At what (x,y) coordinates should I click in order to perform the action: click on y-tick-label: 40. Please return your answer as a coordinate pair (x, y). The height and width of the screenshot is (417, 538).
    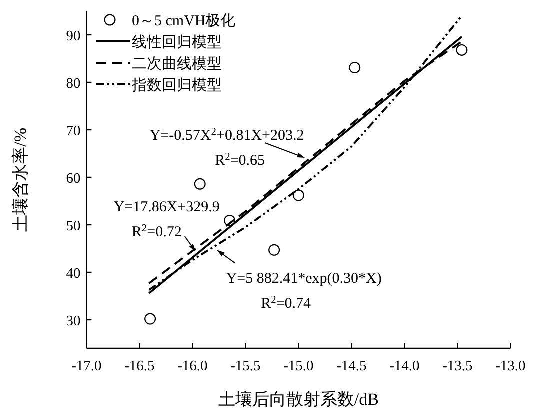
    Looking at the image, I should click on (73, 274).